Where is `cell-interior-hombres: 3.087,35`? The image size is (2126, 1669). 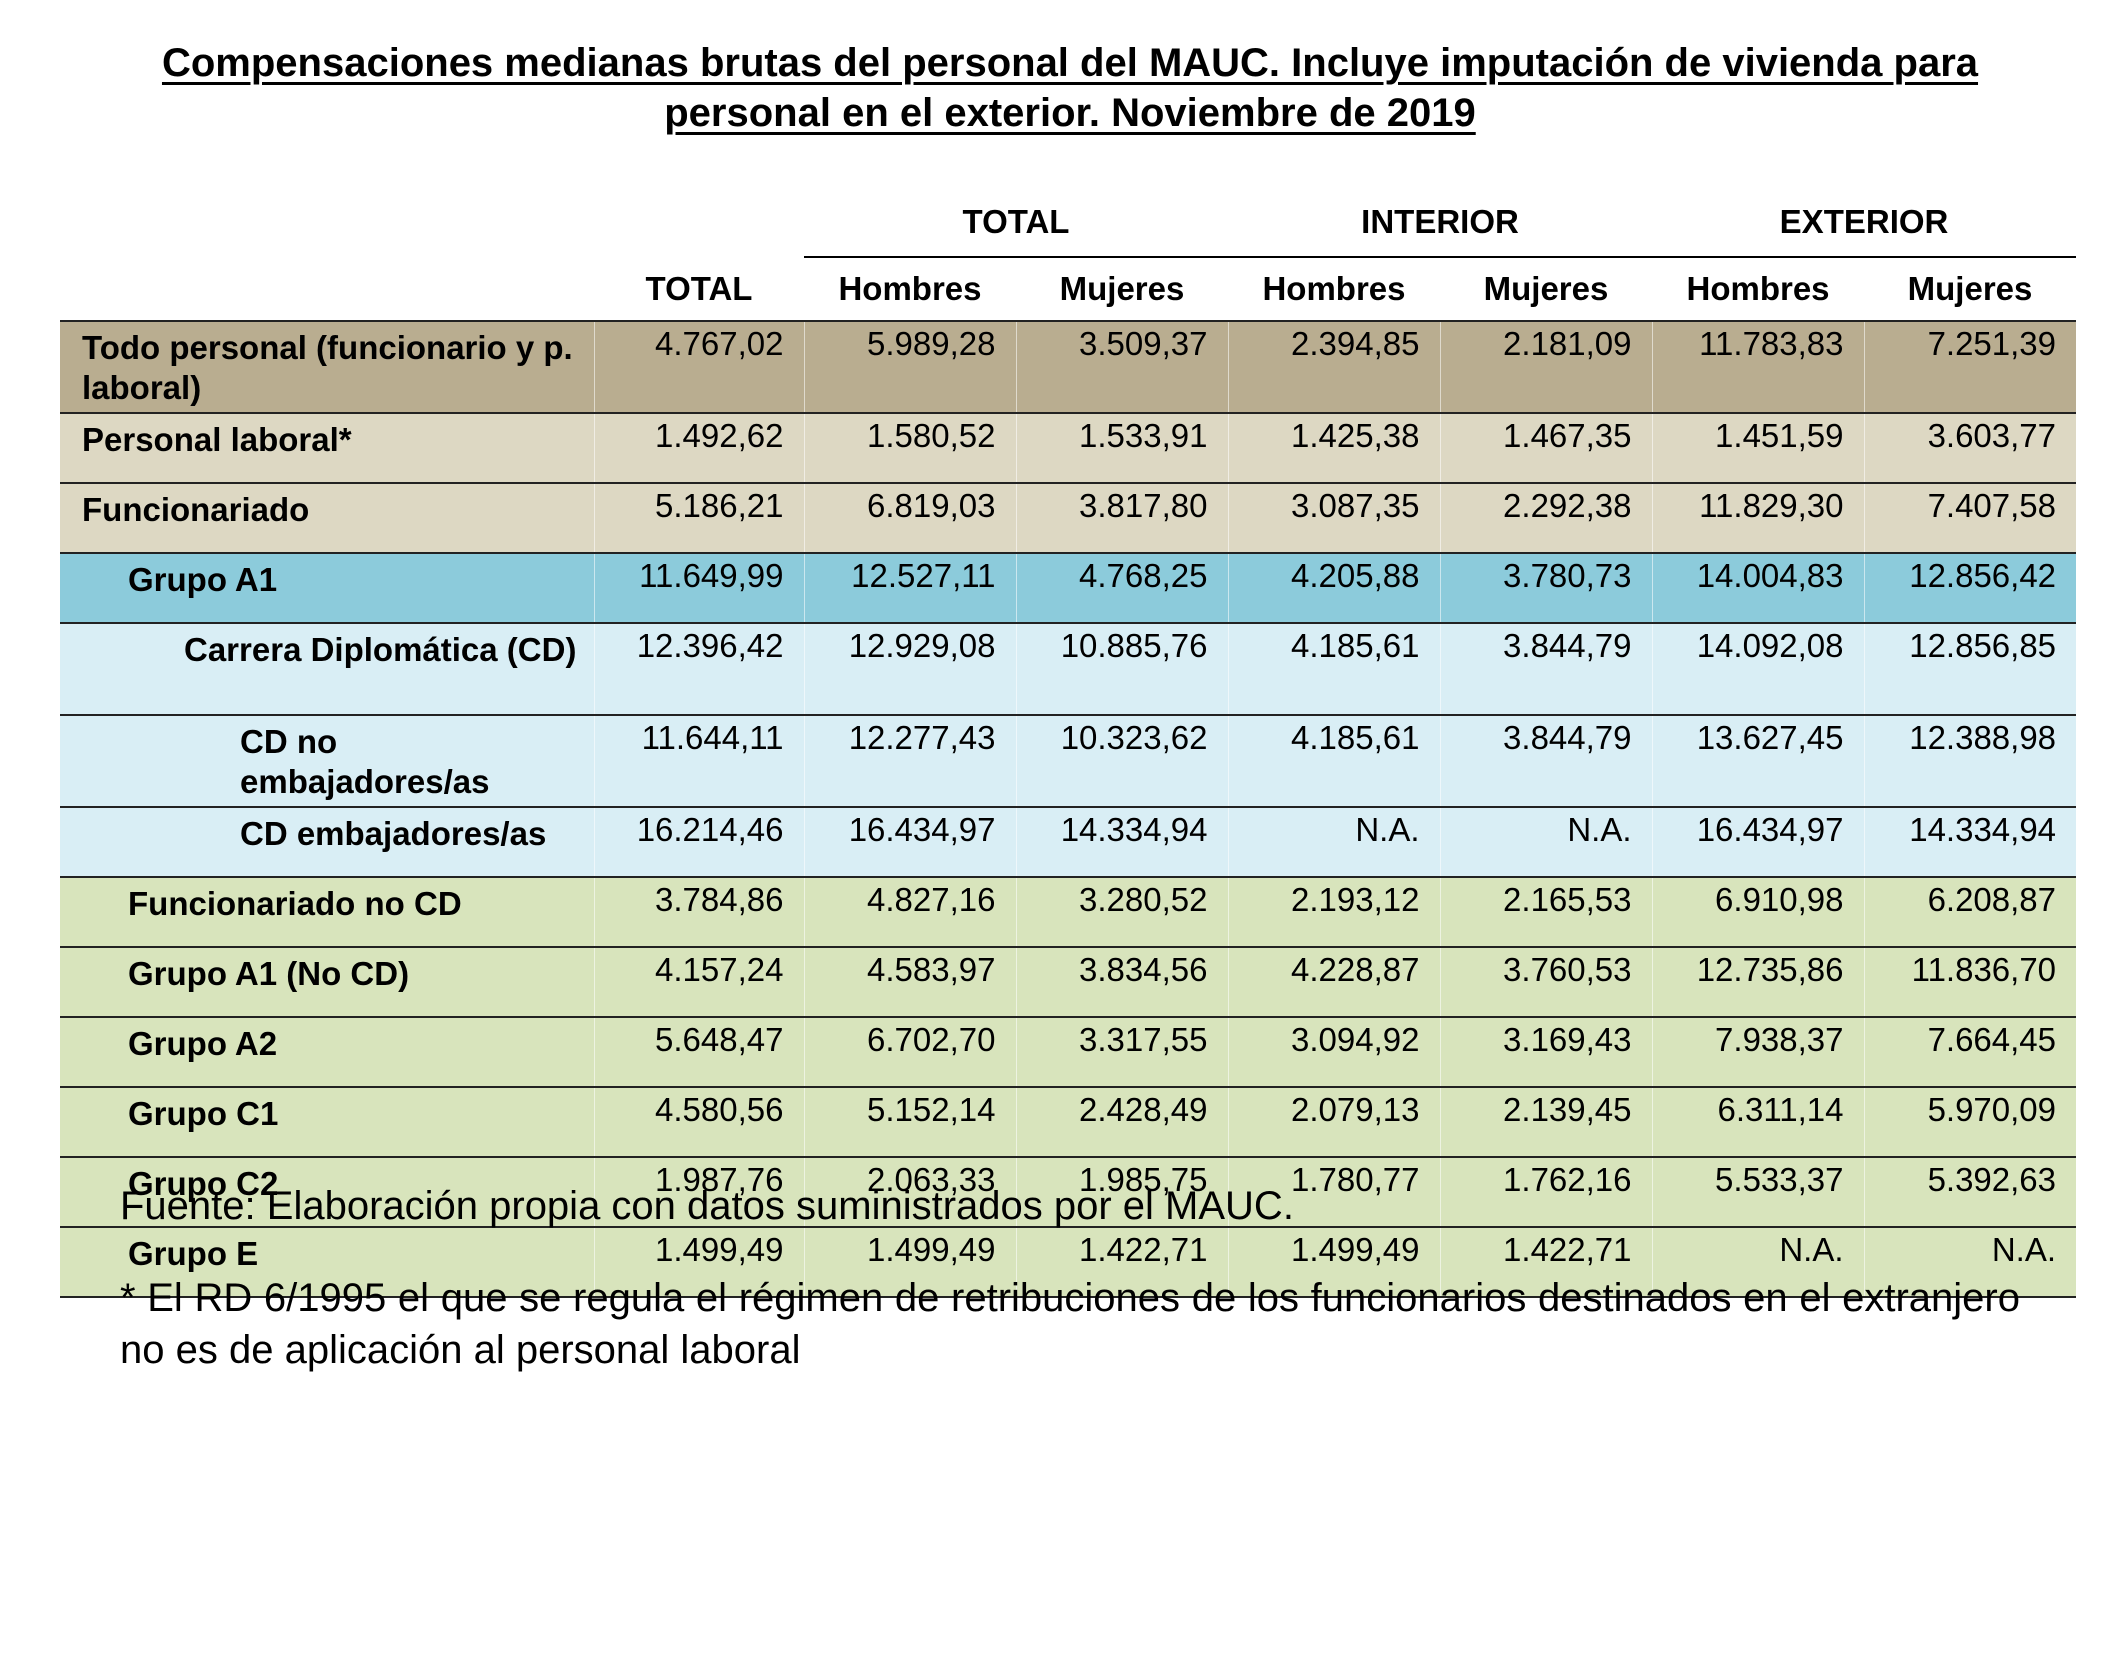 cell-interior-hombres: 3.087,35 is located at coordinates (1333, 517).